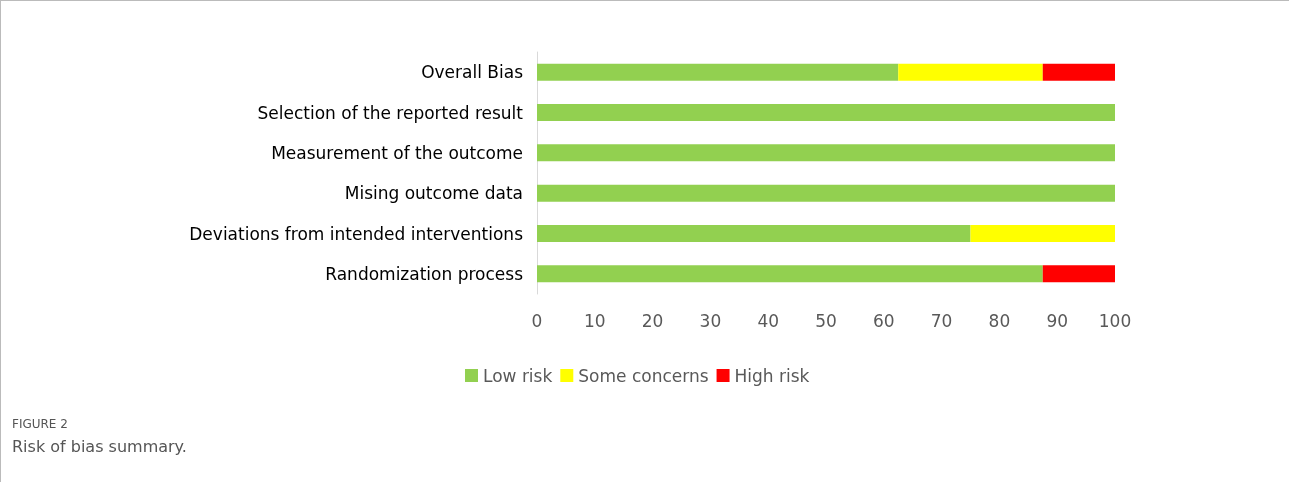  Describe the element at coordinates (826, 320) in the screenshot. I see `x-tick-label: 50` at that location.